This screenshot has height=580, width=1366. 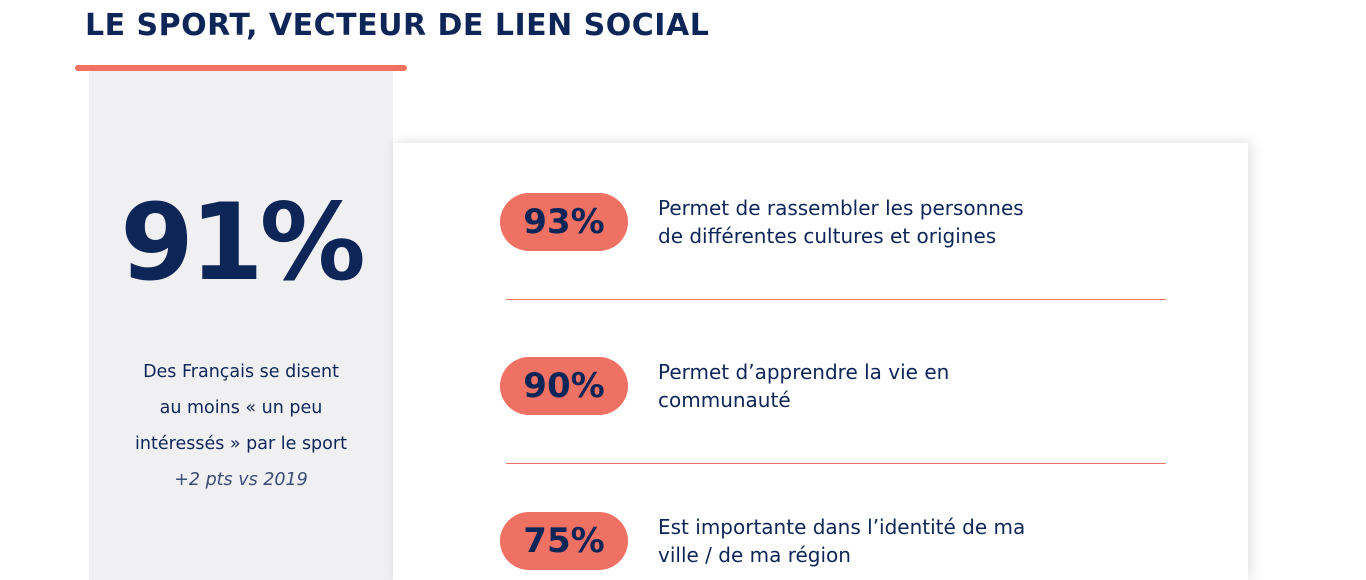 What do you see at coordinates (827, 236) in the screenshot?
I see `stat-label-line: de différentes cultures et origines` at bounding box center [827, 236].